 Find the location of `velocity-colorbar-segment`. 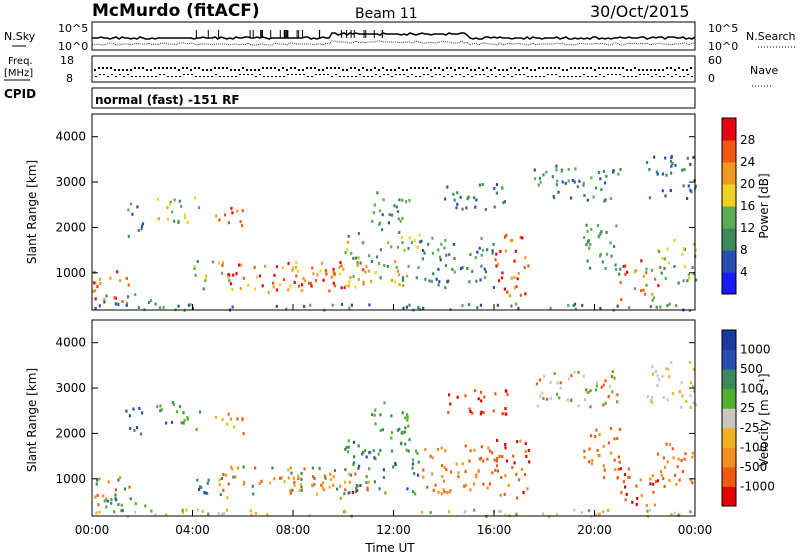

velocity-colorbar-segment is located at coordinates (729, 437).